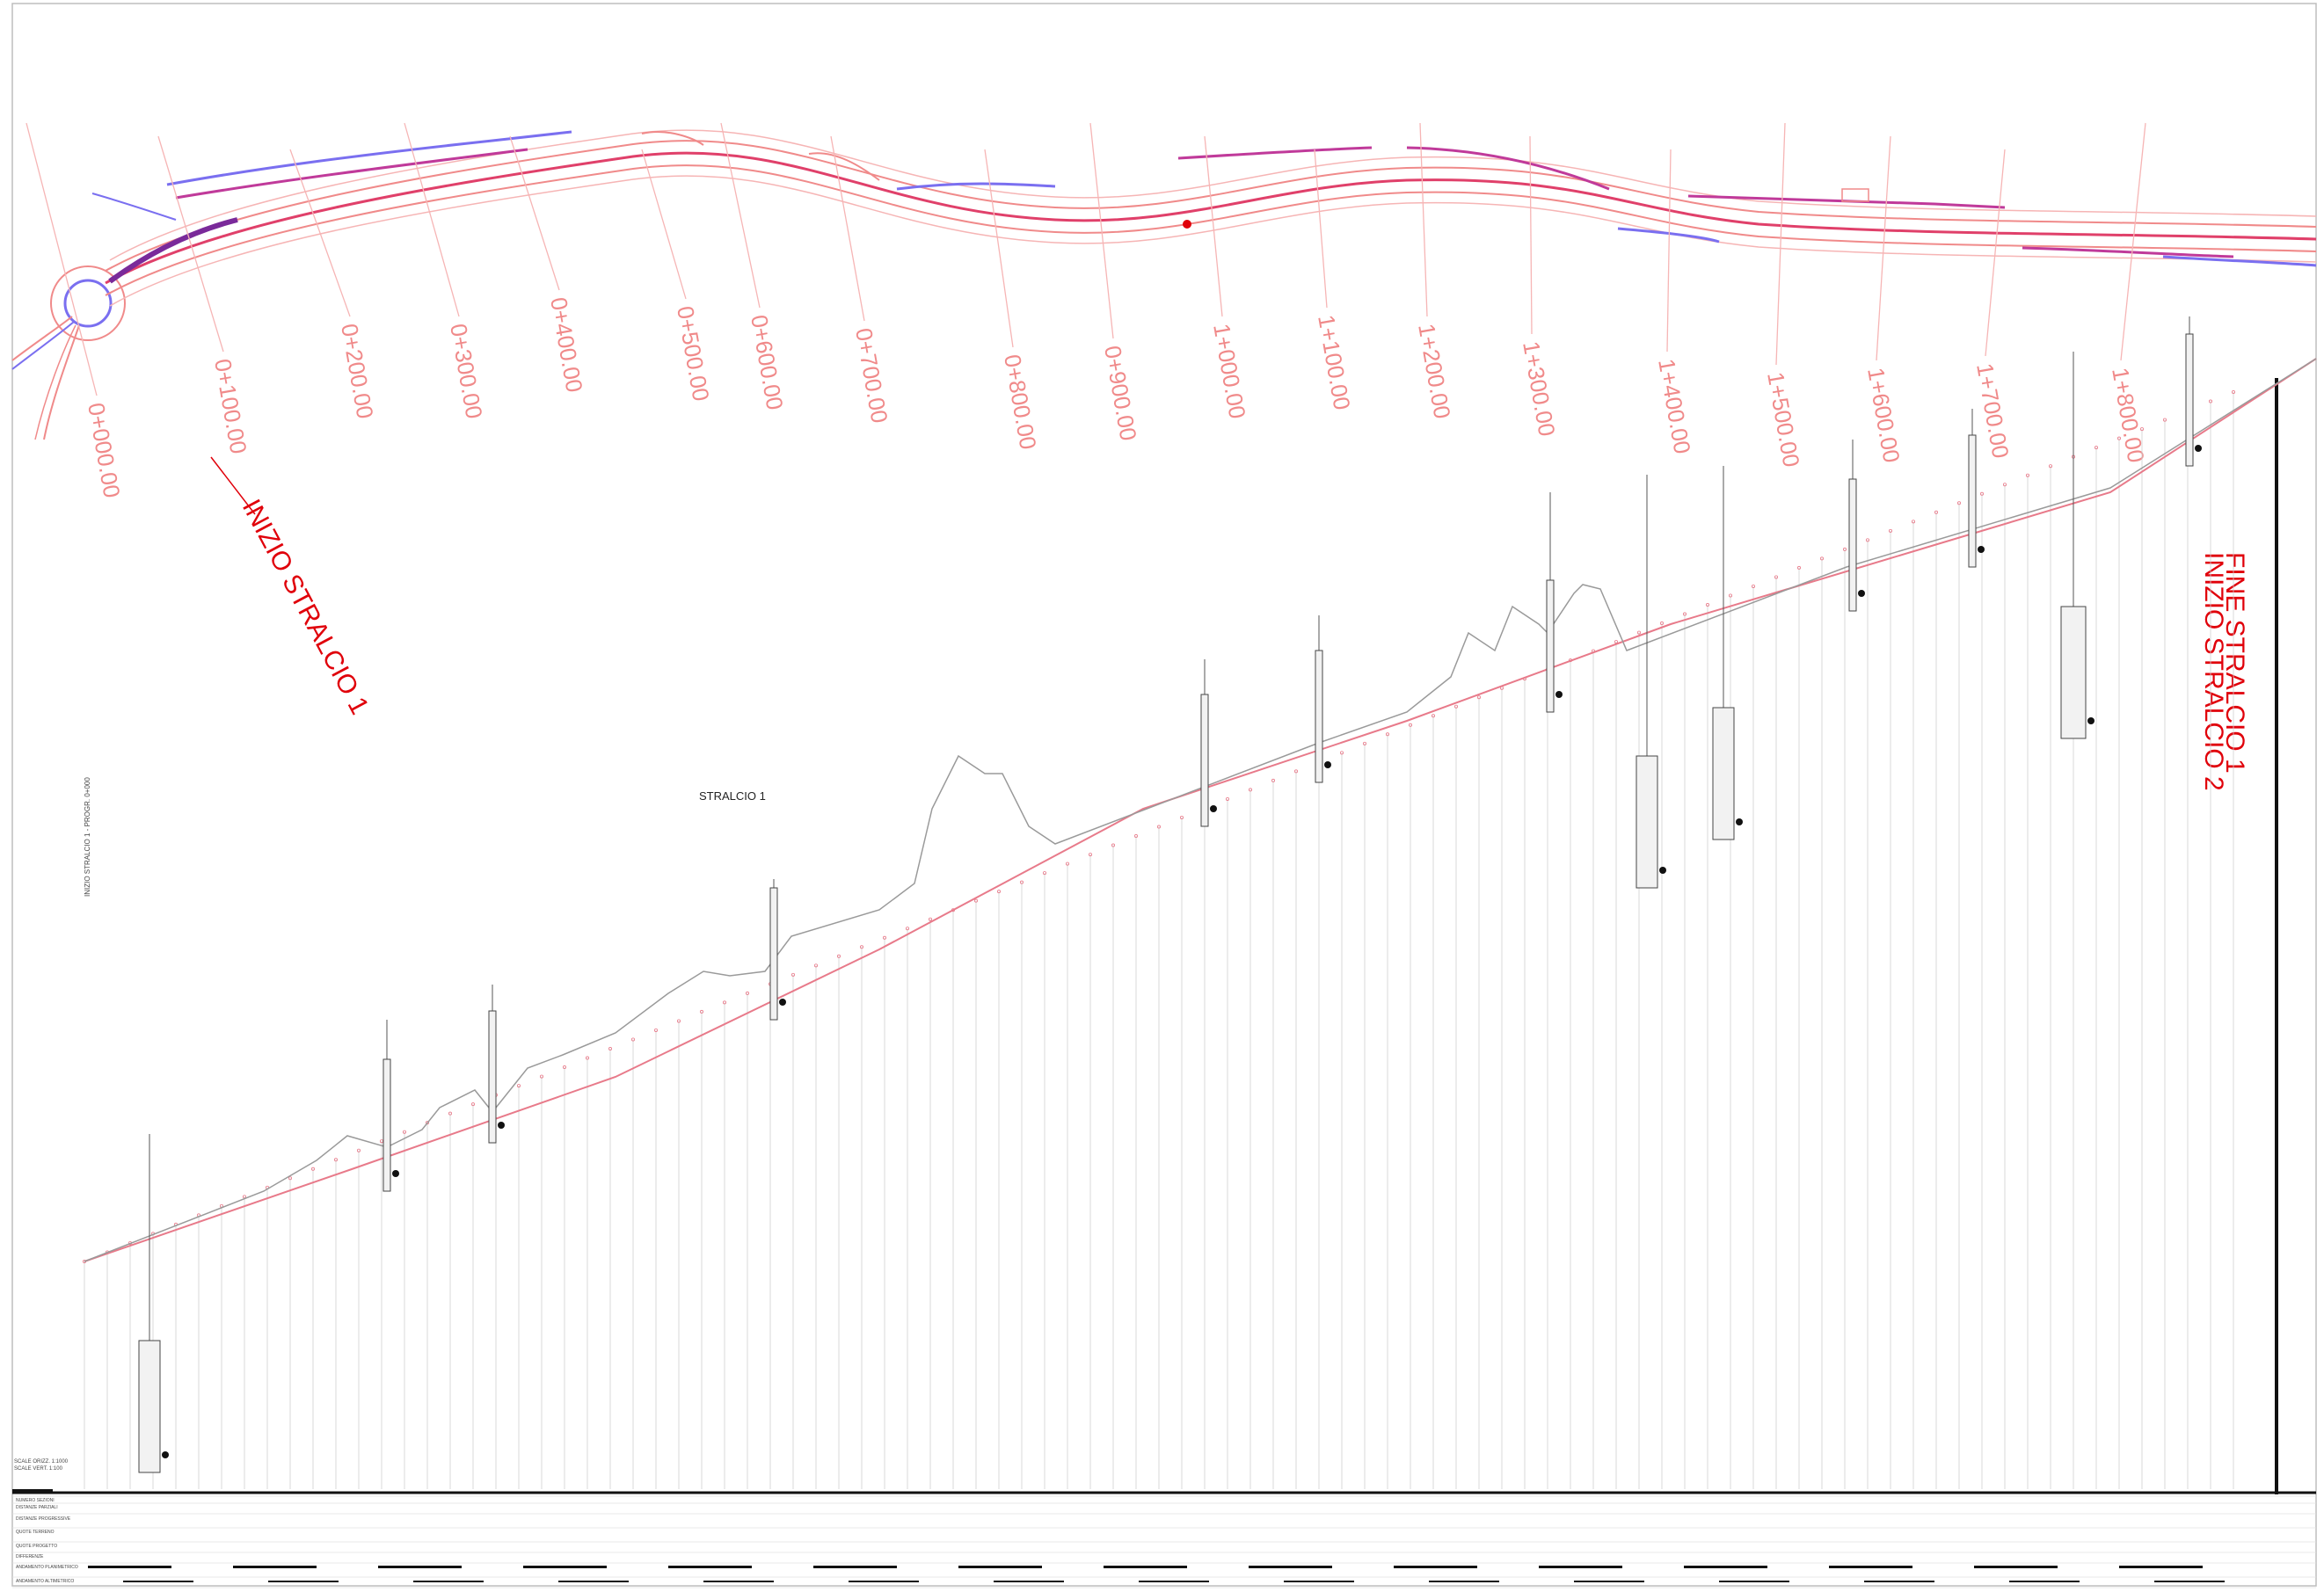 The height and width of the screenshot is (1592, 2324). Describe the element at coordinates (37, 1507) in the screenshot. I see `table-row-label: DISTANZE PARZIALI` at that location.